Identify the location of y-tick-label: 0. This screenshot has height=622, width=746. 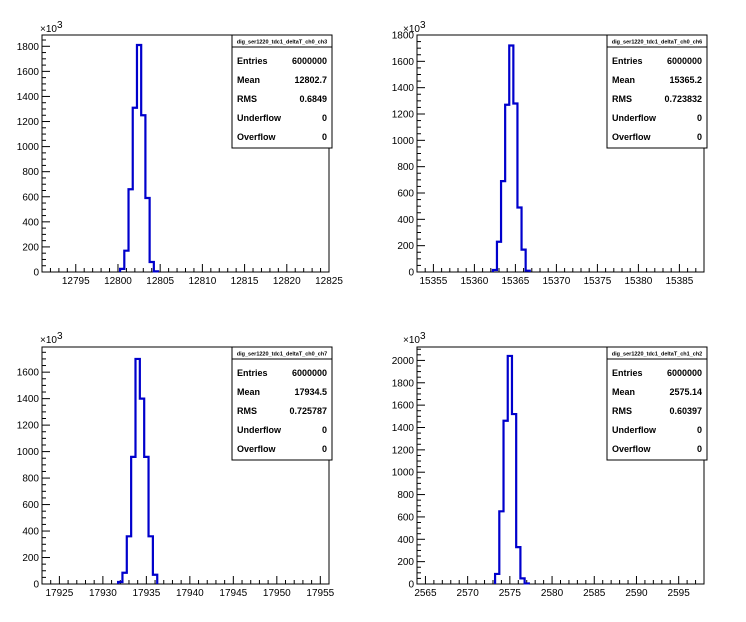
(36, 585).